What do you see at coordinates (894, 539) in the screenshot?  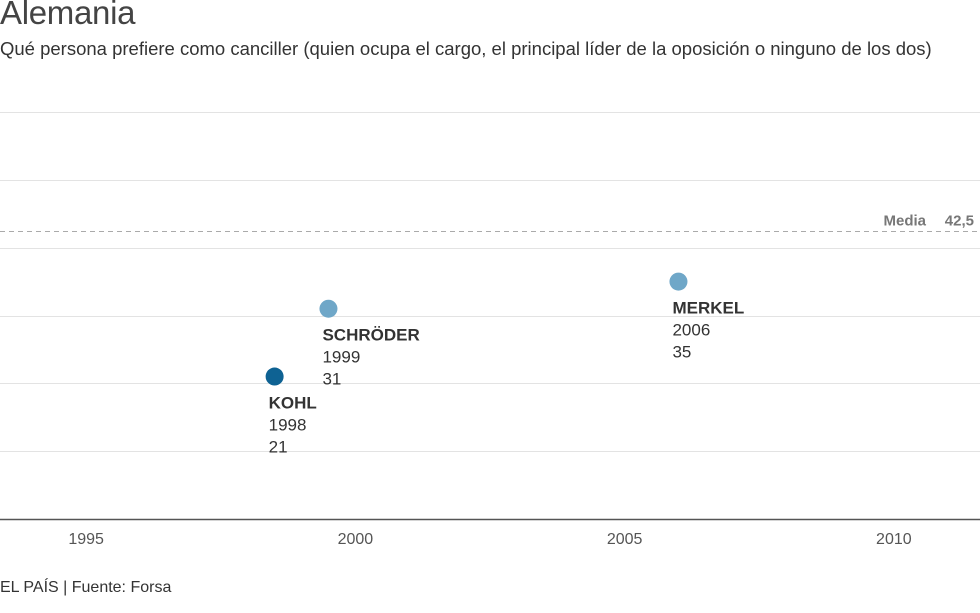 I see `x-tick-label: 2010` at bounding box center [894, 539].